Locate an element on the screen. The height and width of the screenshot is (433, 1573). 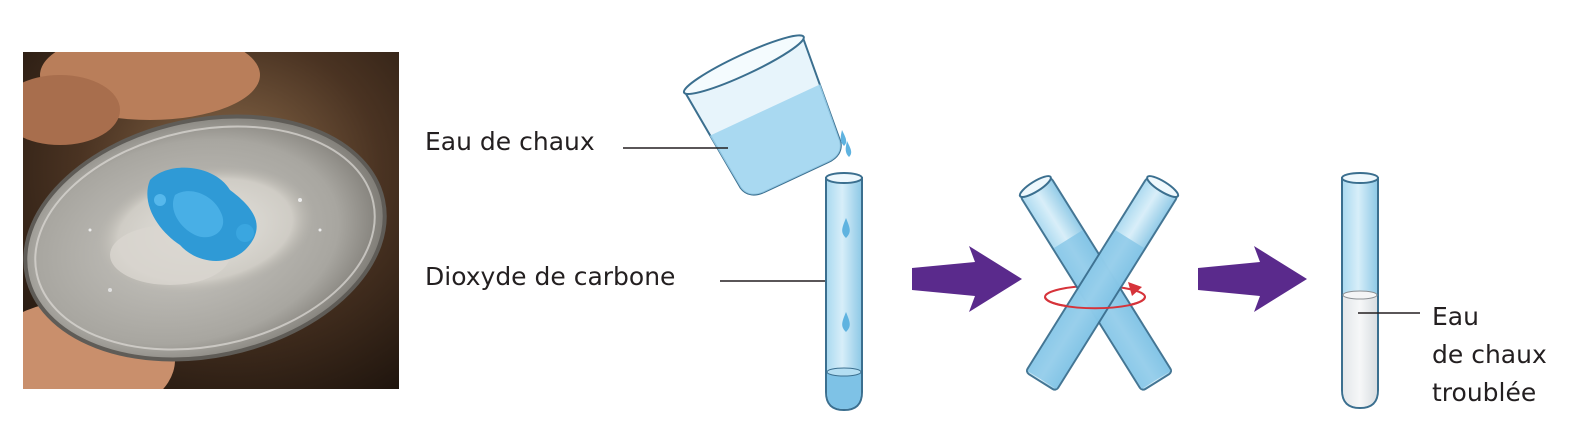
rotation-arrow-icon is located at coordinates (1135, 289).